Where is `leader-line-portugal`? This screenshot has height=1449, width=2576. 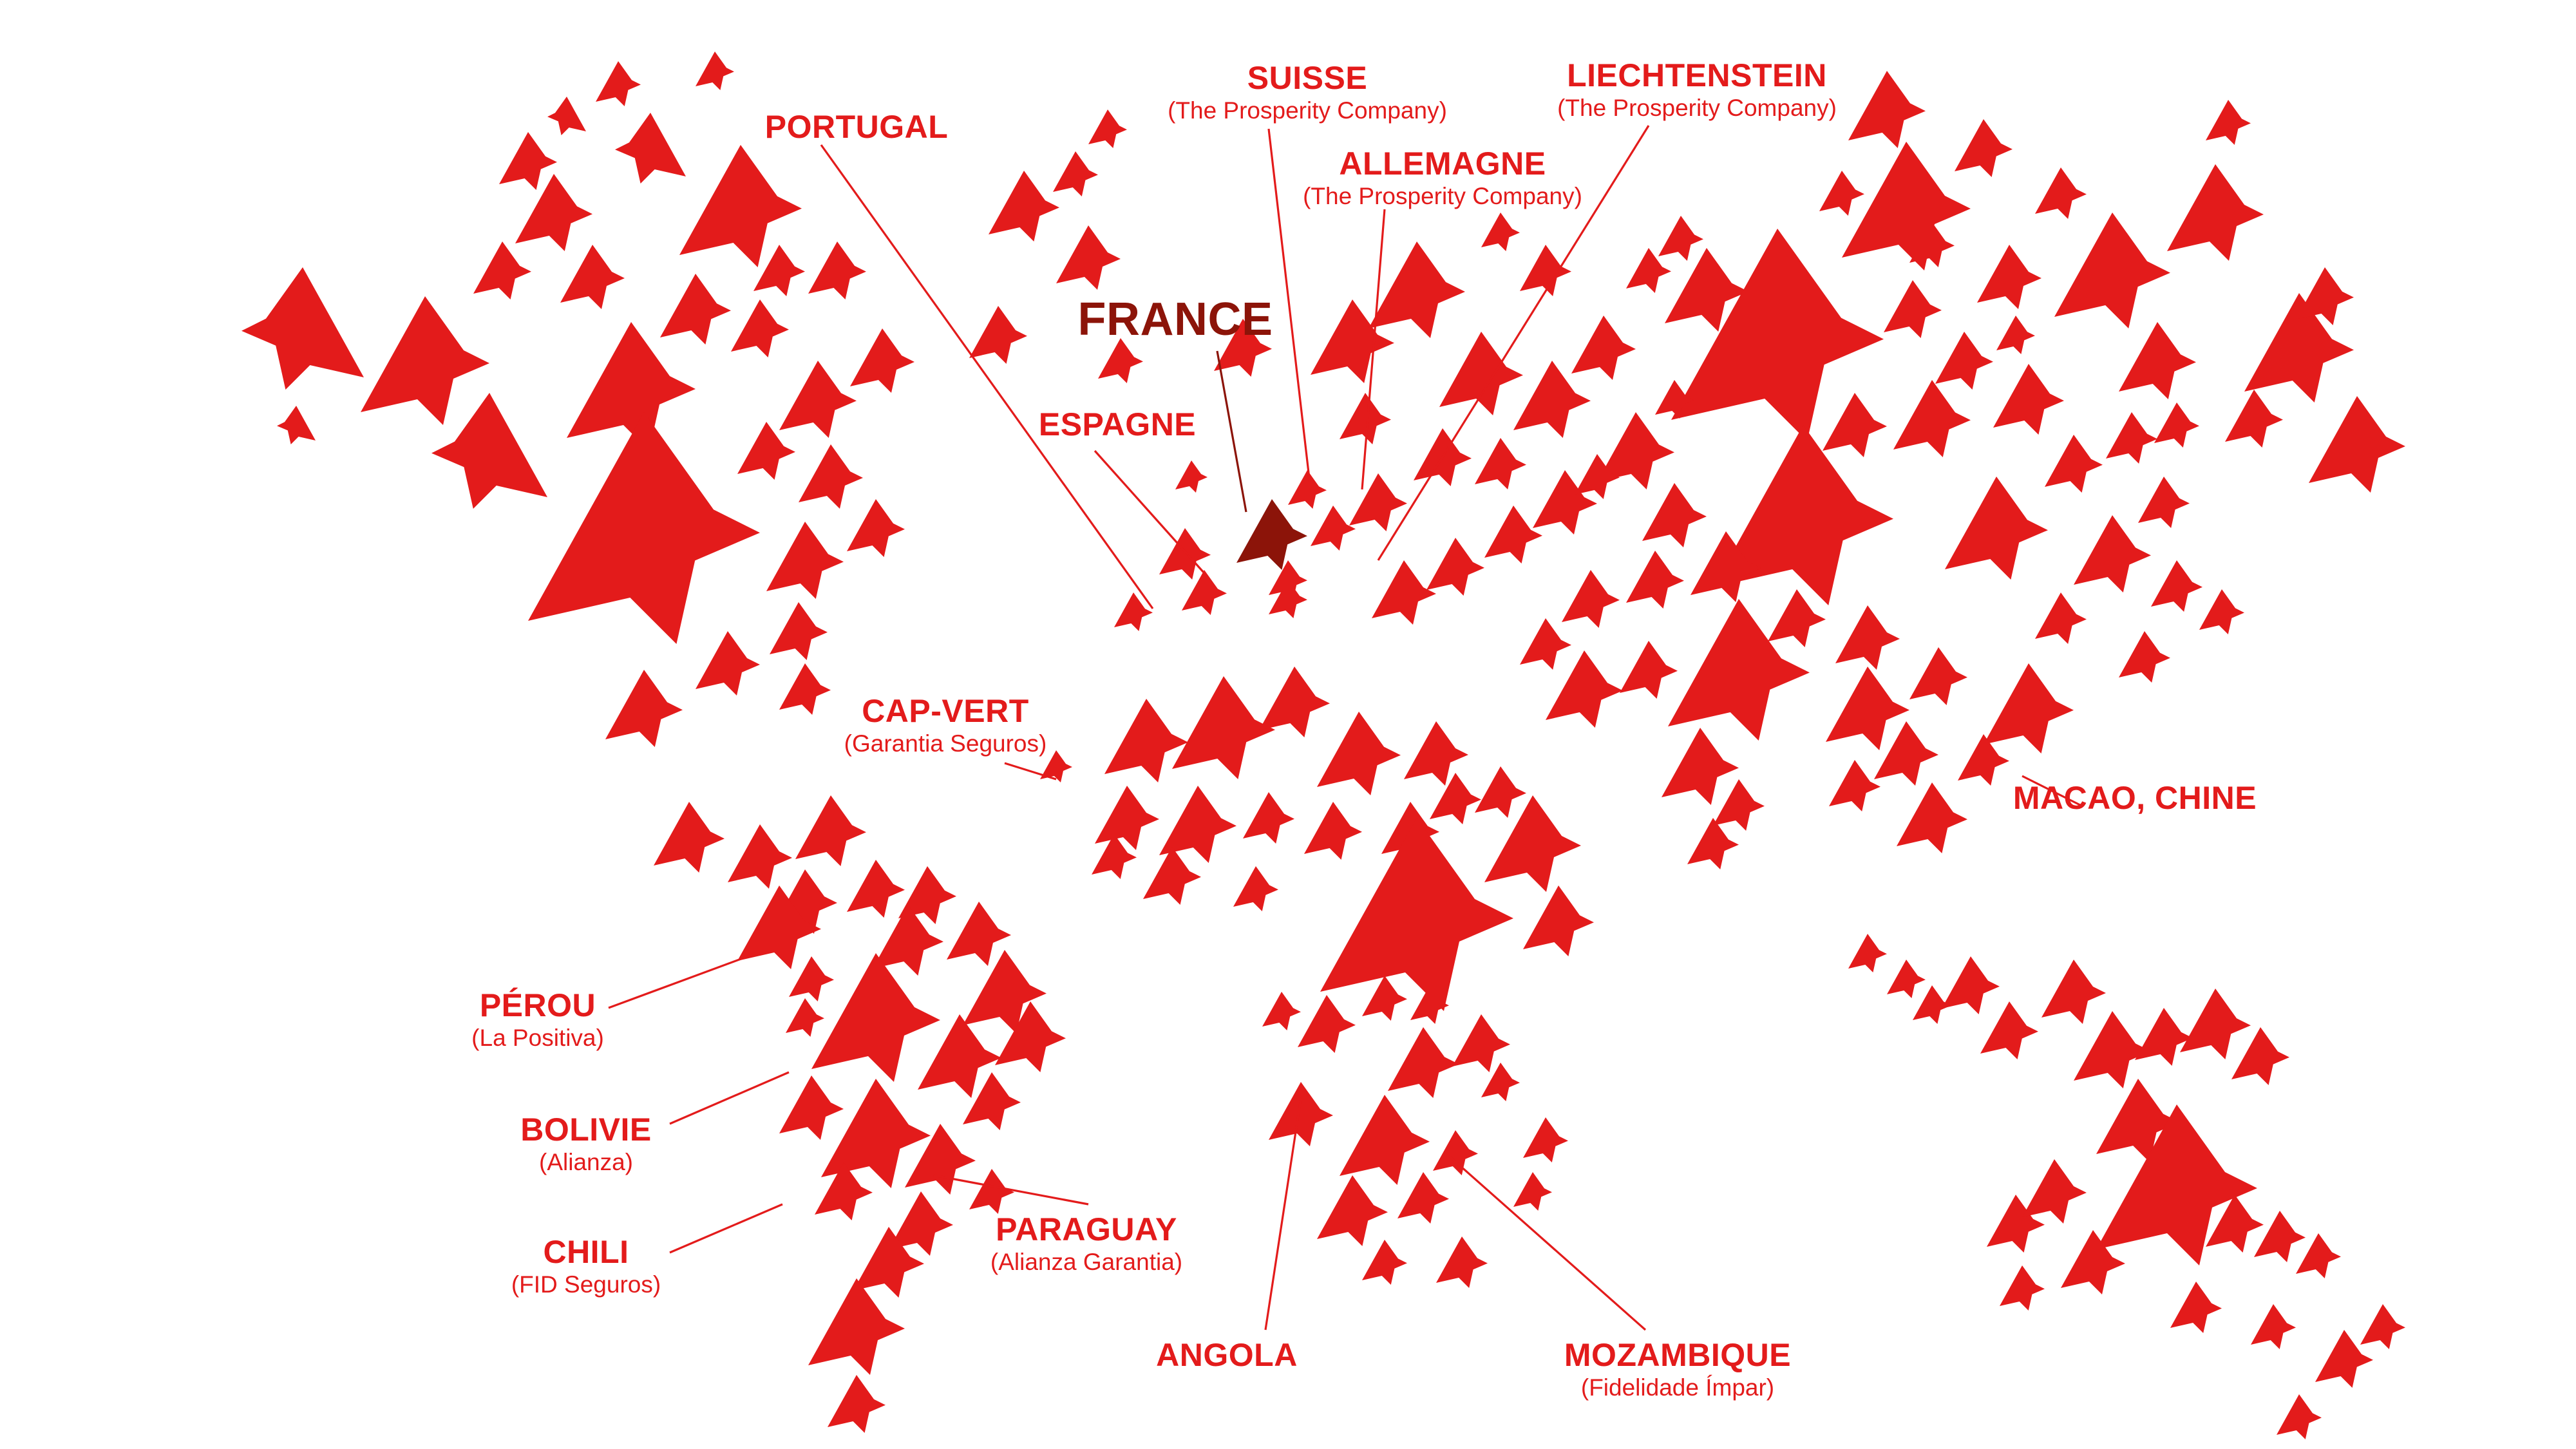
leader-line-portugal is located at coordinates (987, 377).